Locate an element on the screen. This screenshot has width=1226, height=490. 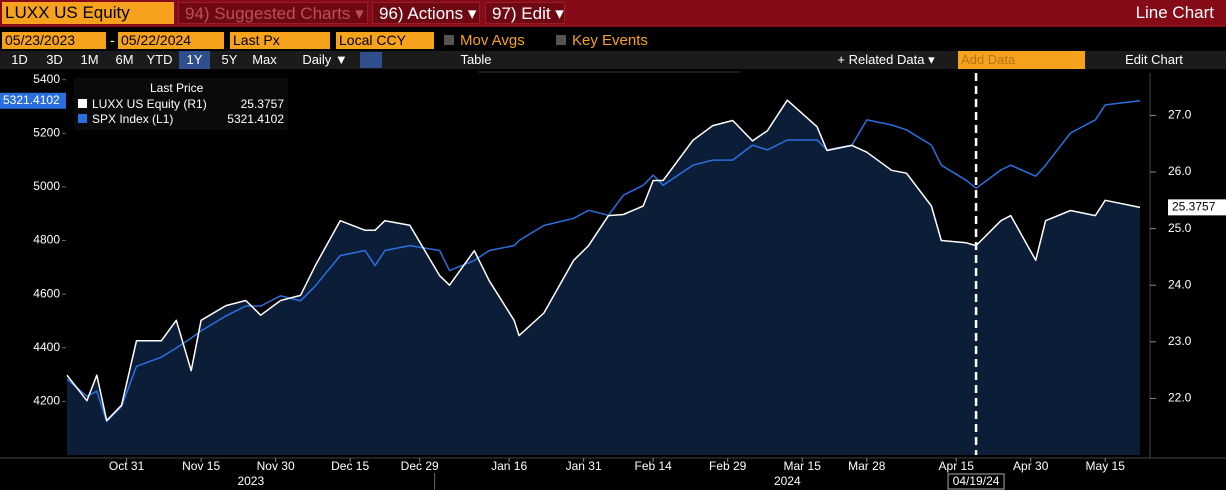
crosshair-label-box is located at coordinates (976, 481).